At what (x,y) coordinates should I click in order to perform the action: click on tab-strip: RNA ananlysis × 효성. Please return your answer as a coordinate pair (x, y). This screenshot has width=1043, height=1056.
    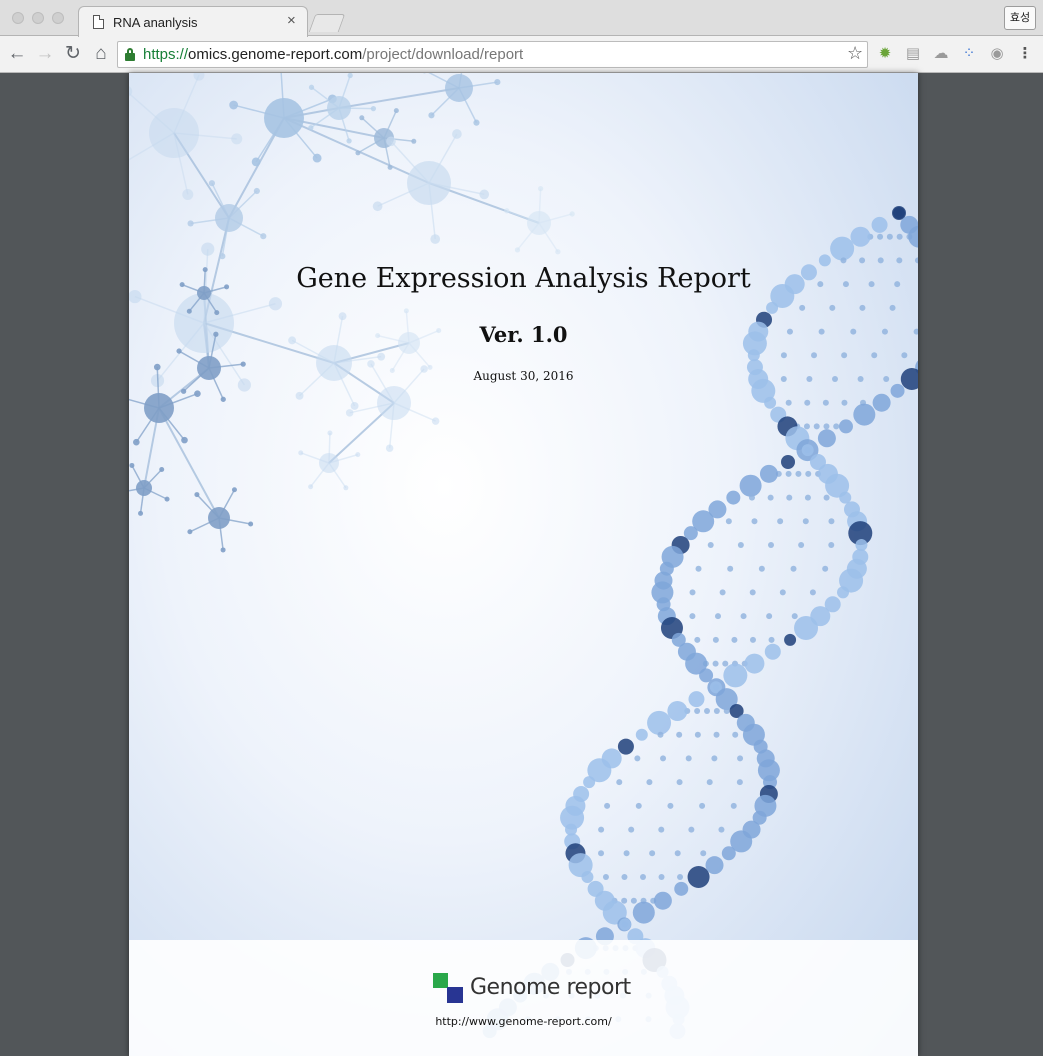
    Looking at the image, I should click on (521, 18).